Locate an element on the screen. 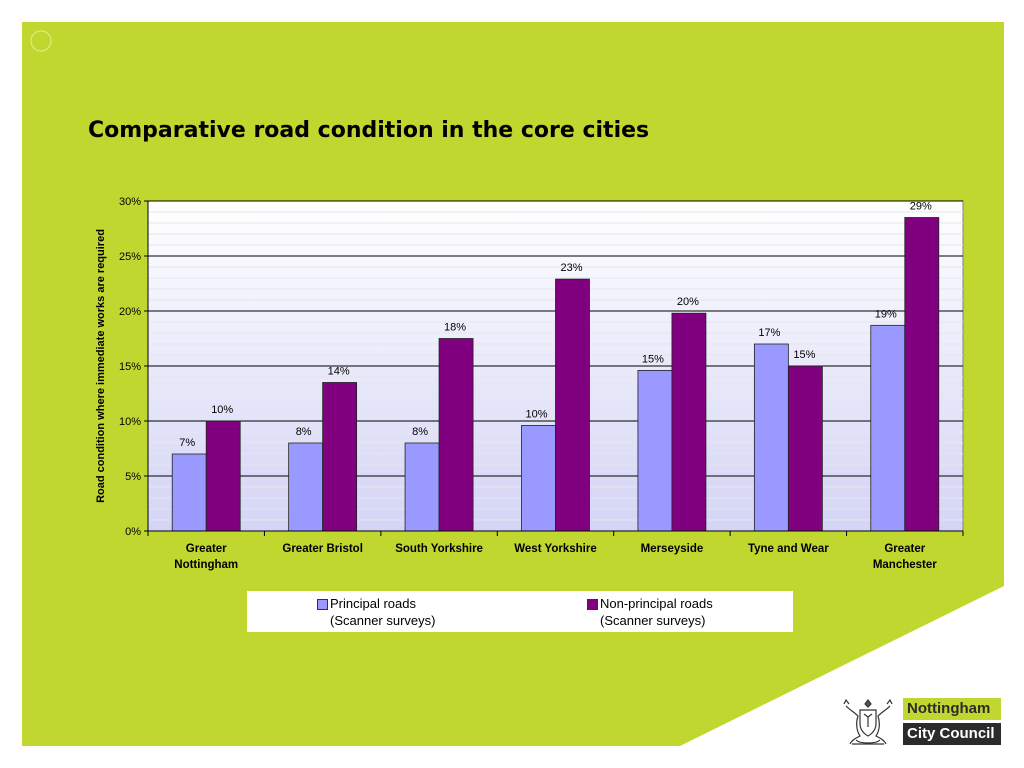 Image resolution: width=1024 pixels, height=768 pixels. data-label-non-principal: 23% is located at coordinates (571, 268).